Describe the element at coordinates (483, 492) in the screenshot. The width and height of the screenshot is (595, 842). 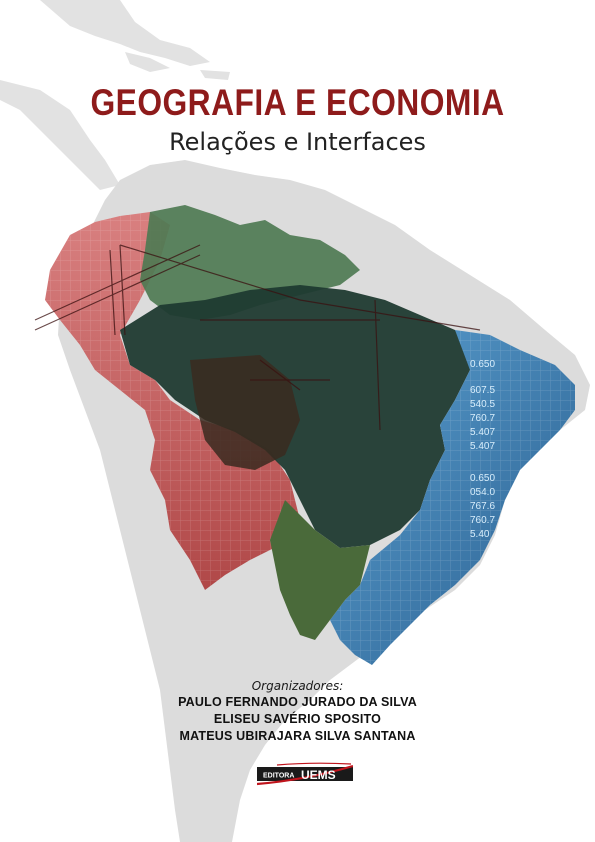
I see `ticker-value: 054.0` at that location.